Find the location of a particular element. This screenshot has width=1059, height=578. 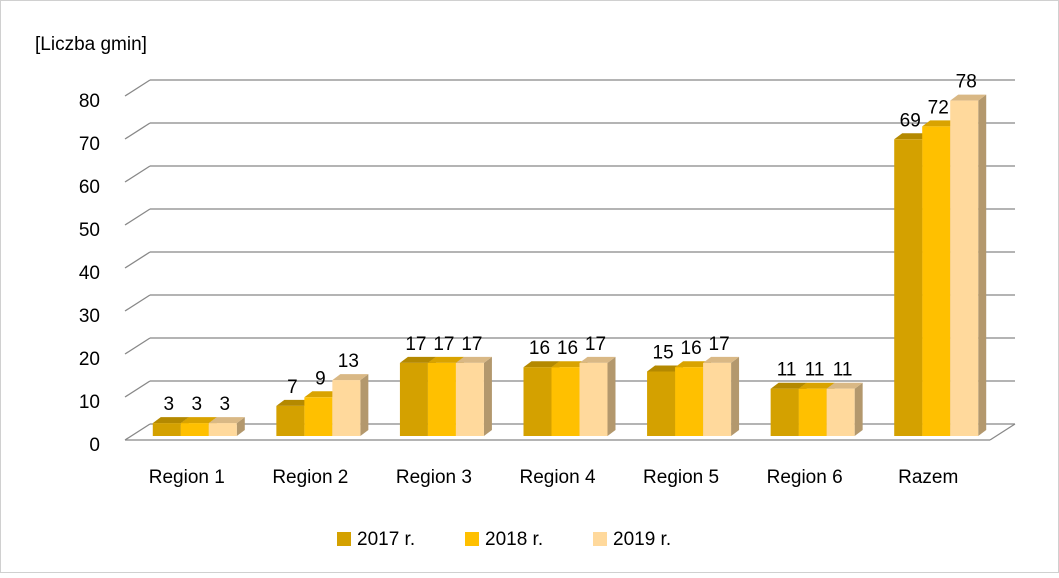

legend-label: 2017 r. is located at coordinates (386, 539).